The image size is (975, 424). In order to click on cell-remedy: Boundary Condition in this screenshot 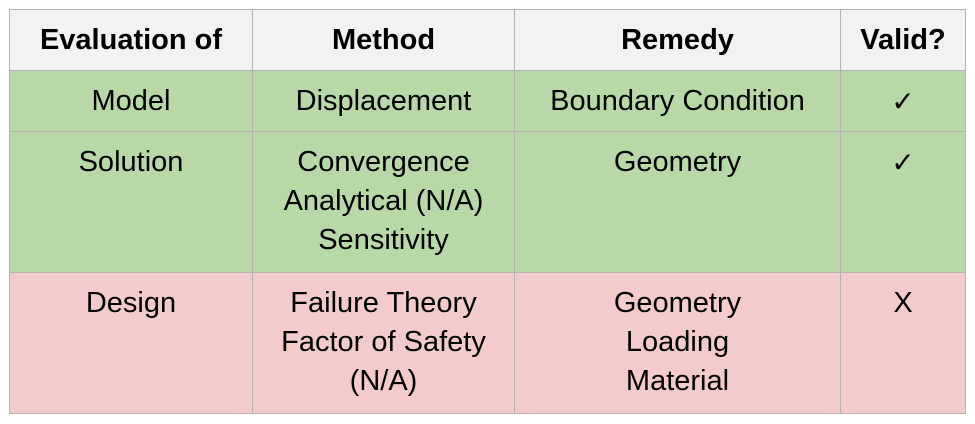, I will do `click(677, 101)`.